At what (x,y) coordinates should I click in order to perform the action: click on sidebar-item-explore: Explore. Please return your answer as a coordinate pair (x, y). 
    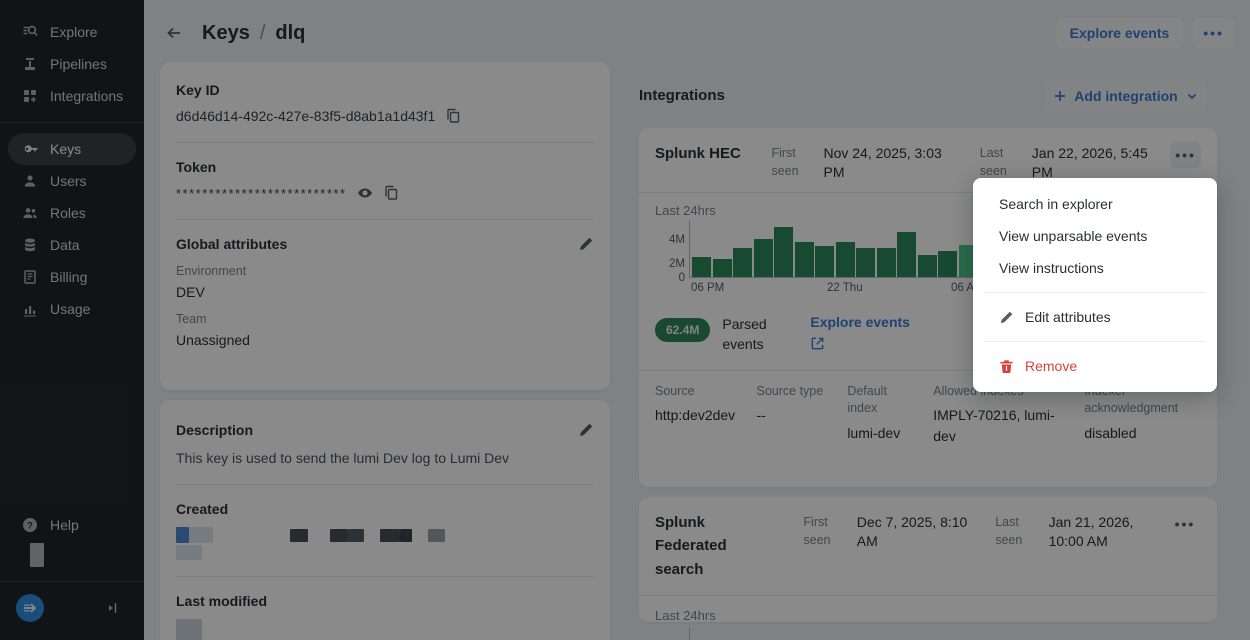
    Looking at the image, I should click on (72, 32).